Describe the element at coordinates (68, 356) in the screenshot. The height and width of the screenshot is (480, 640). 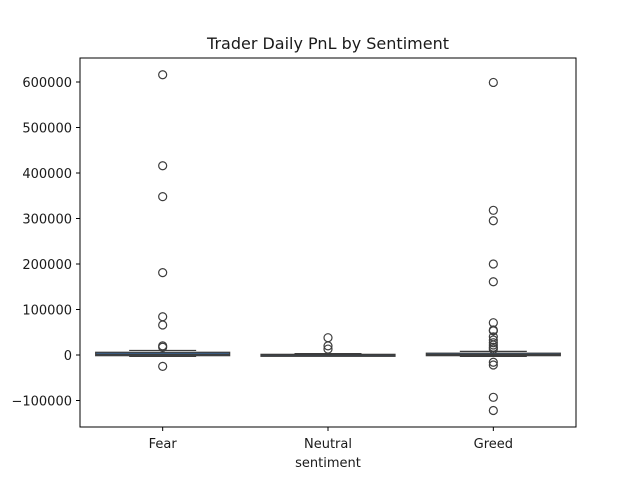
I see `y-tick-label: 0` at that location.